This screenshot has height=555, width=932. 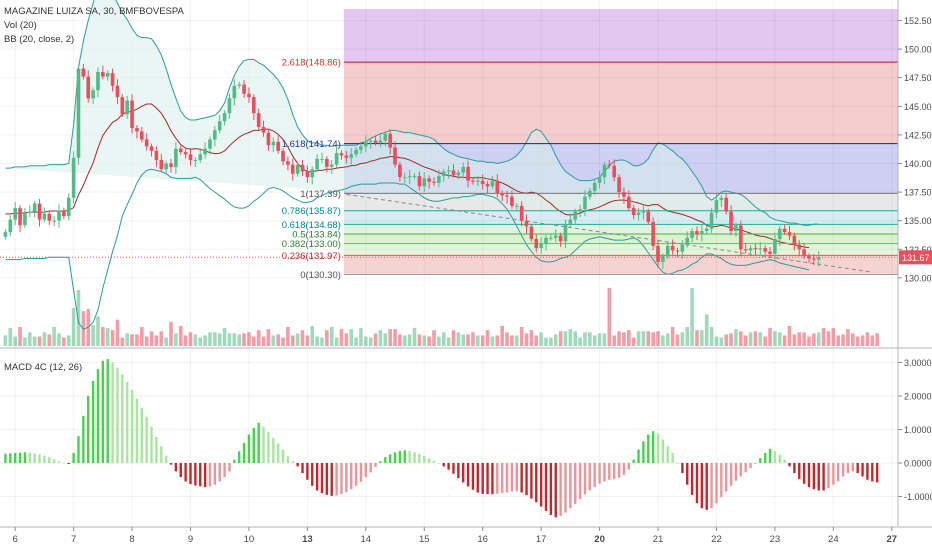 I want to click on macd-legend: MACD 4C (12, 26), so click(x=43, y=367).